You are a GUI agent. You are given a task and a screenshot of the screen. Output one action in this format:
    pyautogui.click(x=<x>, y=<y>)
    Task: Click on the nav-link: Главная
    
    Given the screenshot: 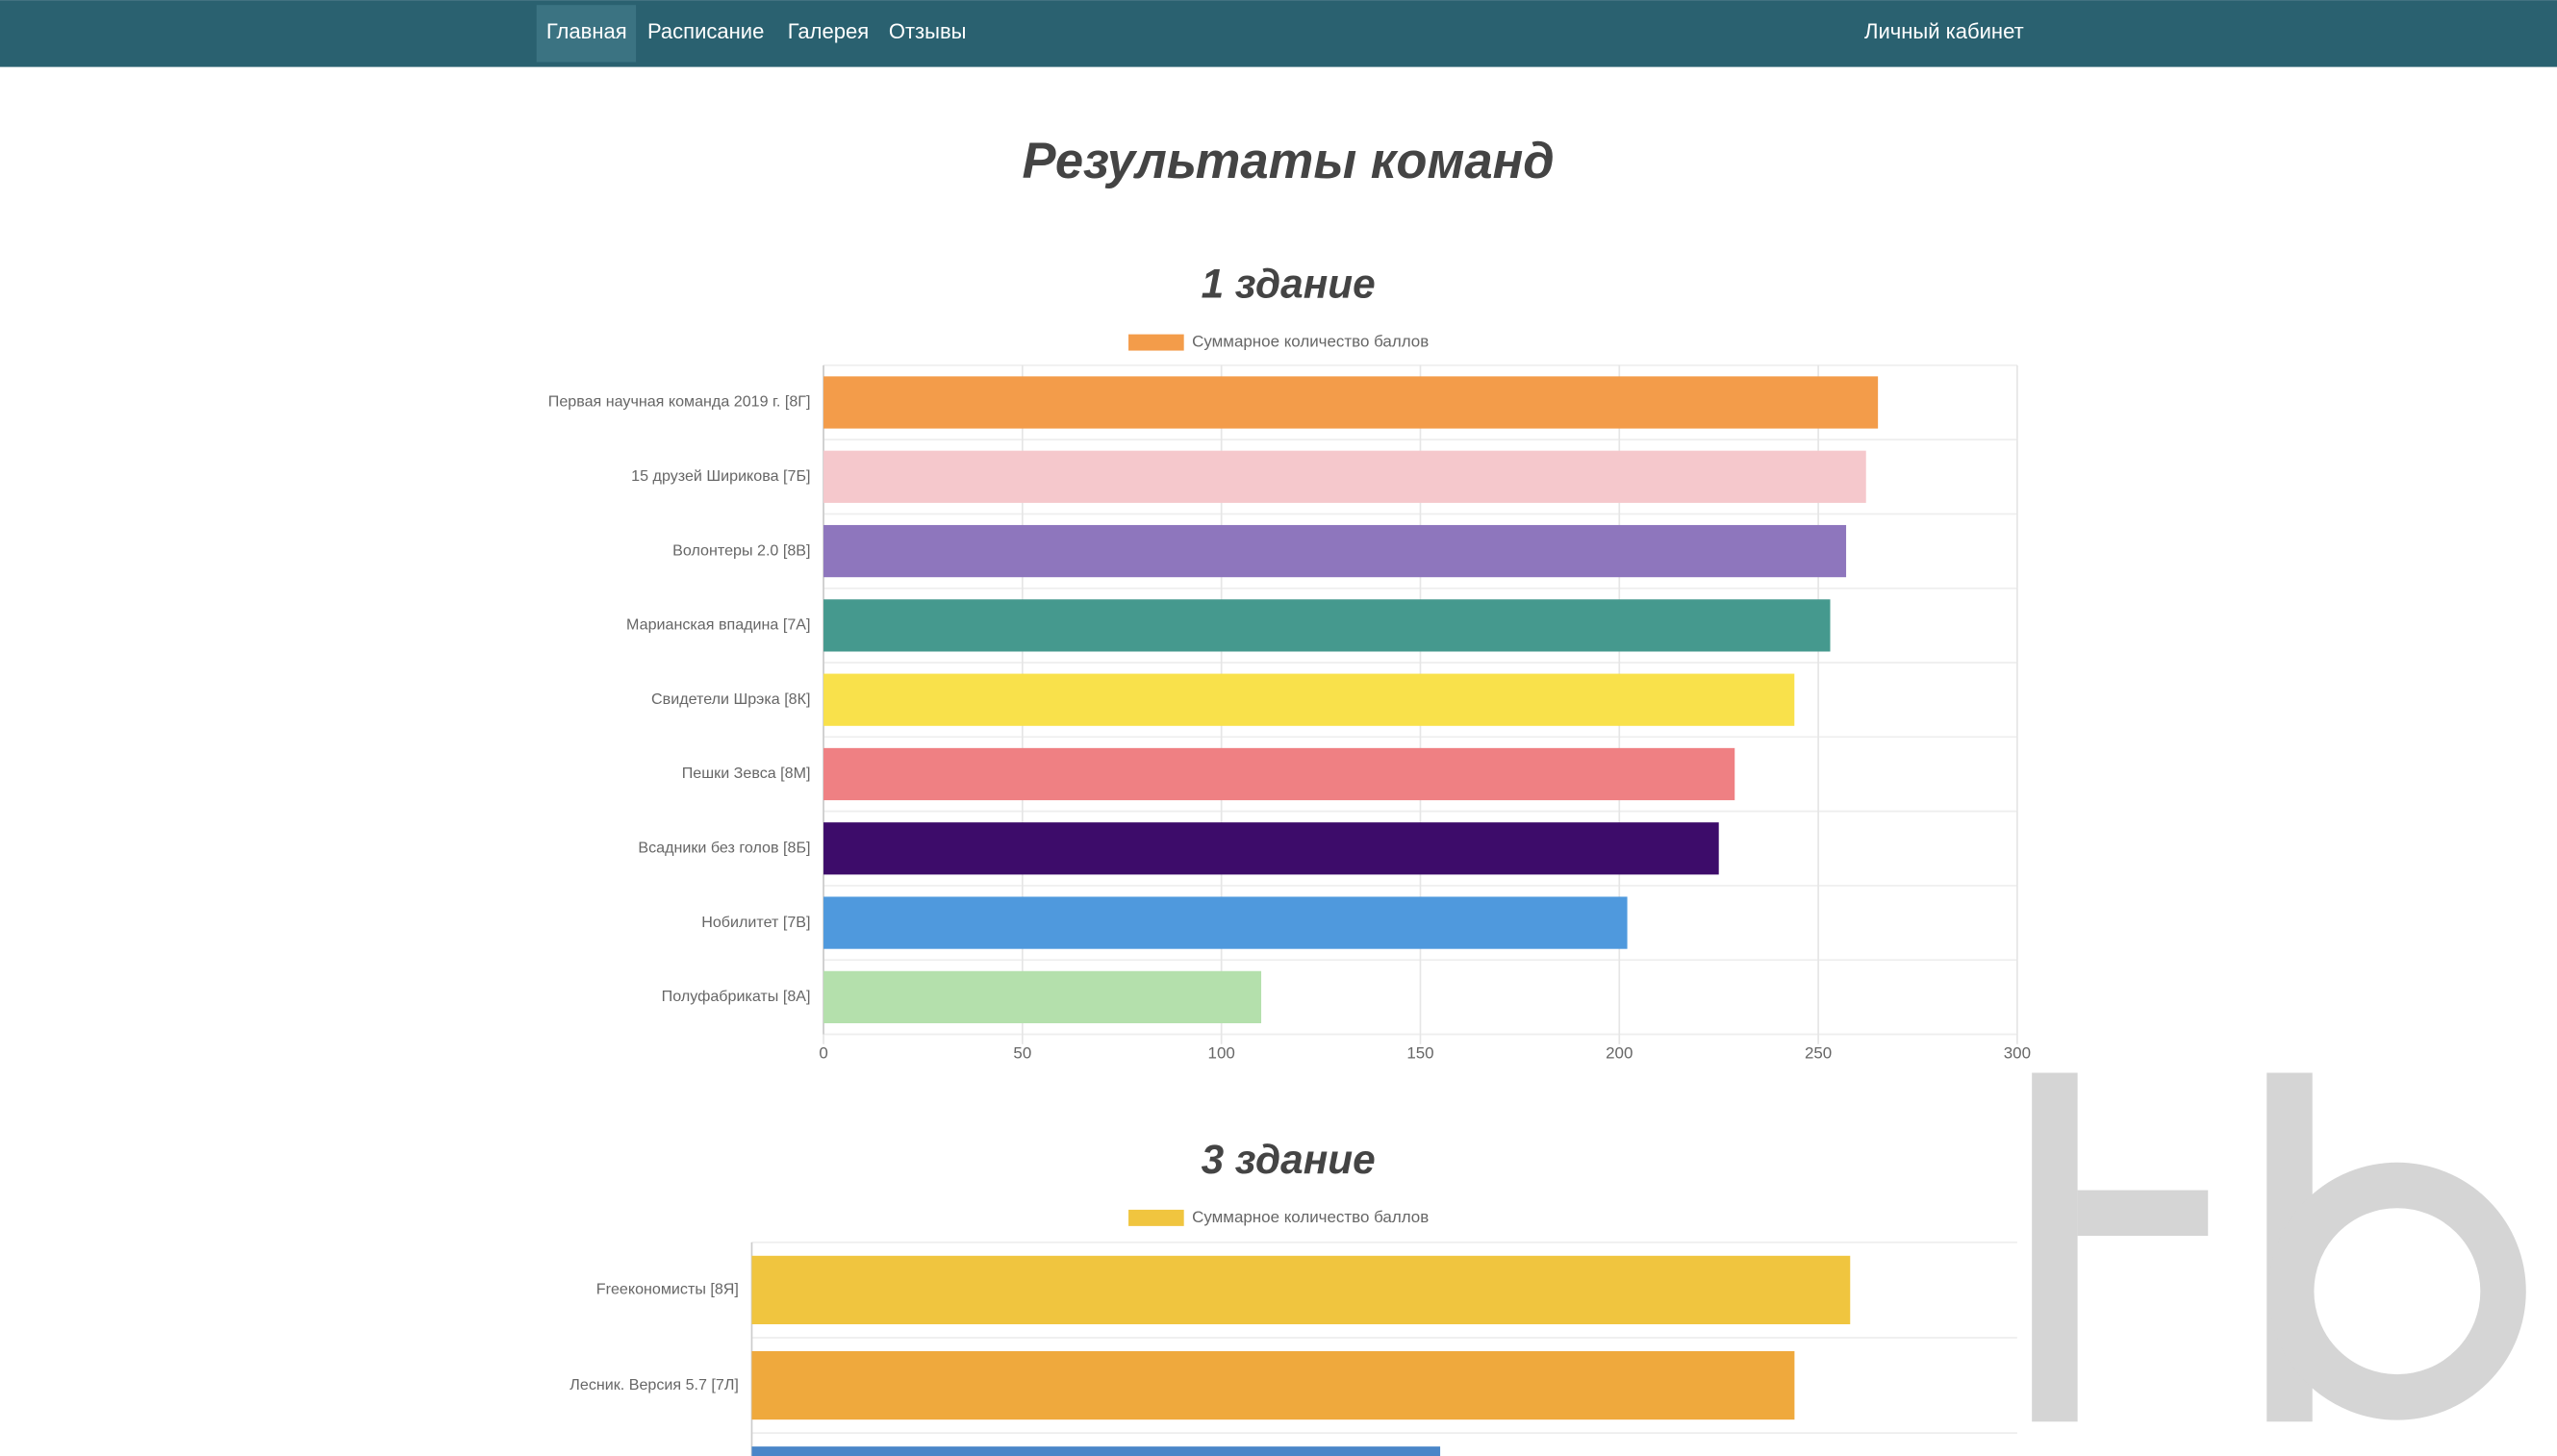 What is the action you would take?
    pyautogui.click(x=586, y=31)
    